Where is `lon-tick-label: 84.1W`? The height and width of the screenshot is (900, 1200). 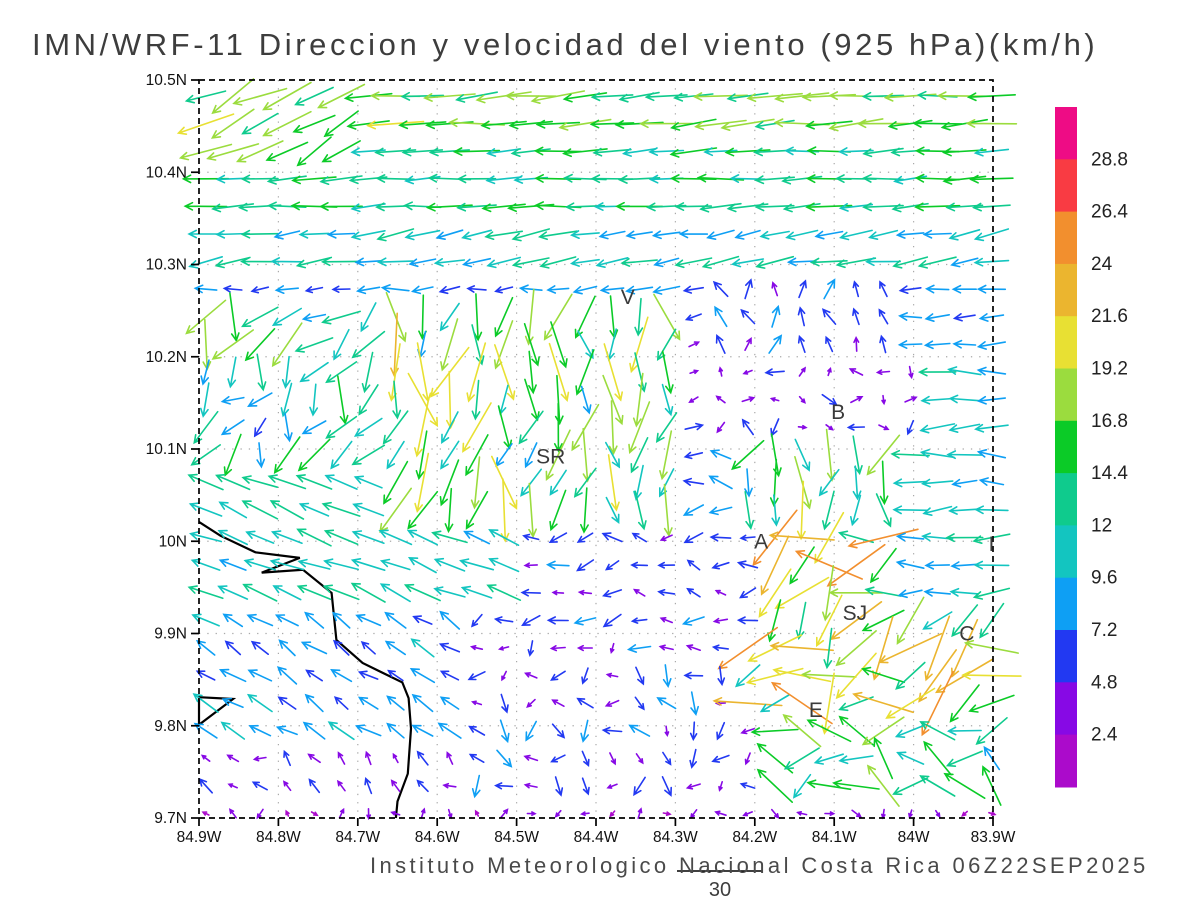 lon-tick-label: 84.1W is located at coordinates (834, 837).